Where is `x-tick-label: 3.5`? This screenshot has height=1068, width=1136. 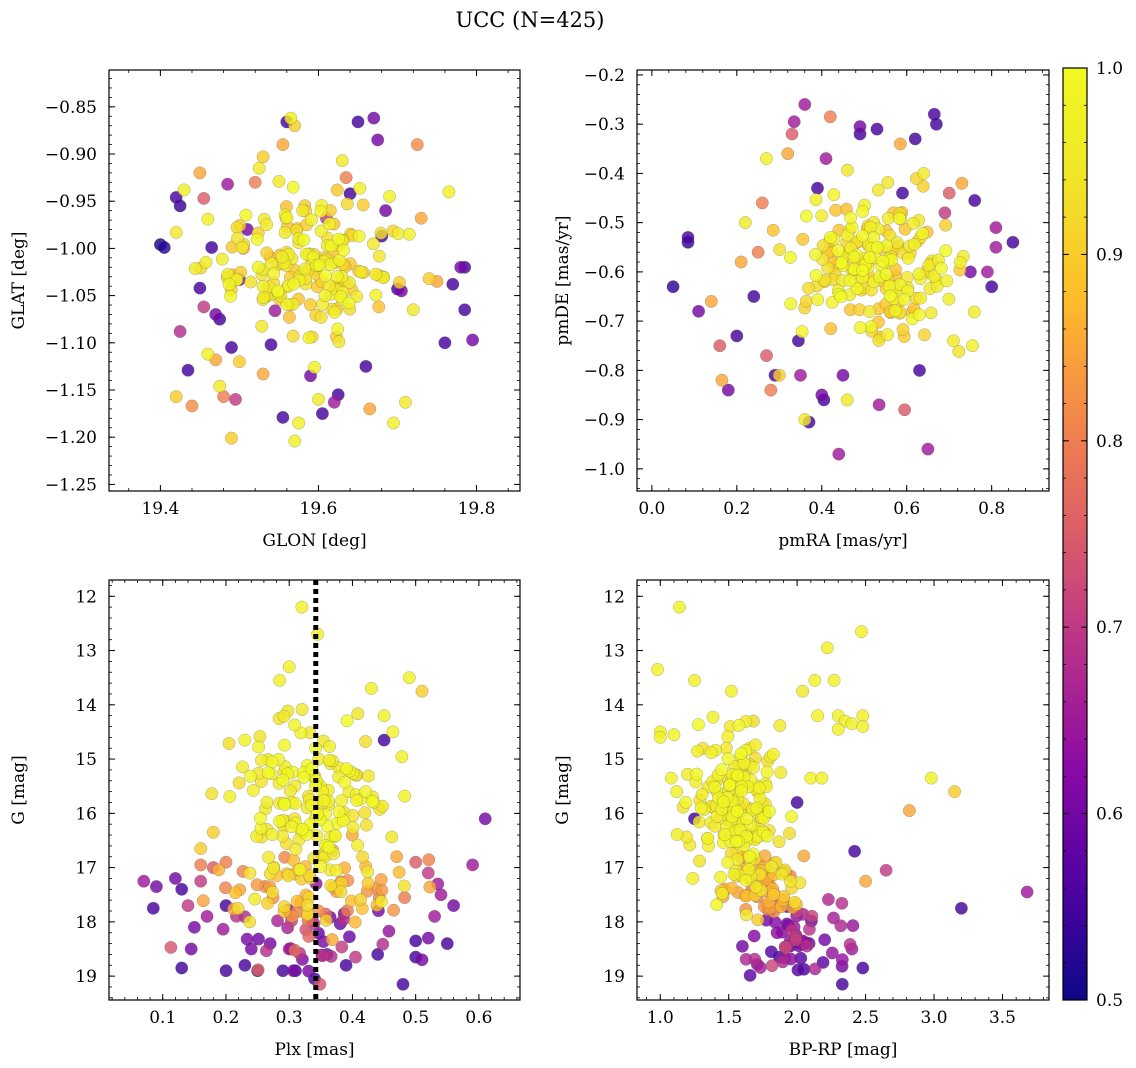 x-tick-label: 3.5 is located at coordinates (1002, 1018).